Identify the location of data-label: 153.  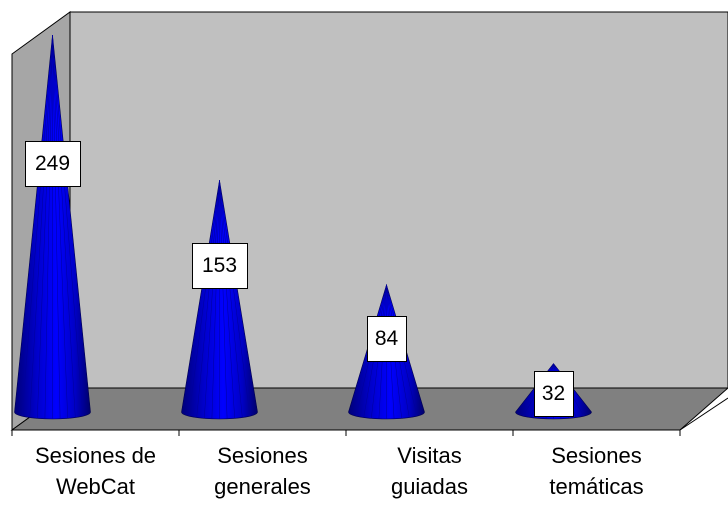
(219, 265).